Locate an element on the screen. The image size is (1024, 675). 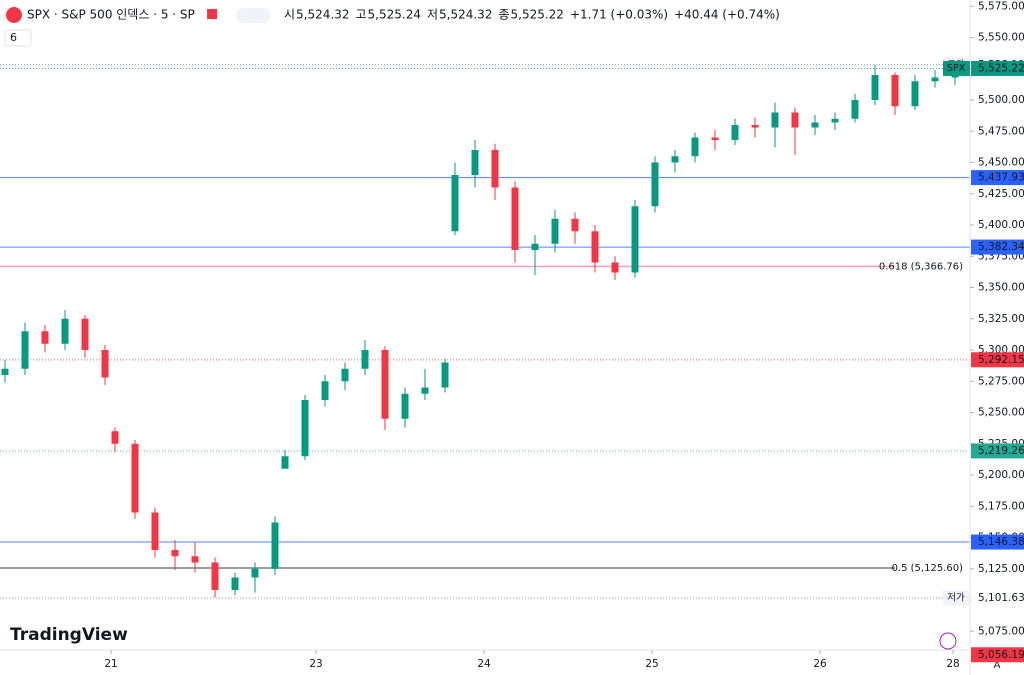
y-tick-label: 5,325.00 is located at coordinates (1001, 319).